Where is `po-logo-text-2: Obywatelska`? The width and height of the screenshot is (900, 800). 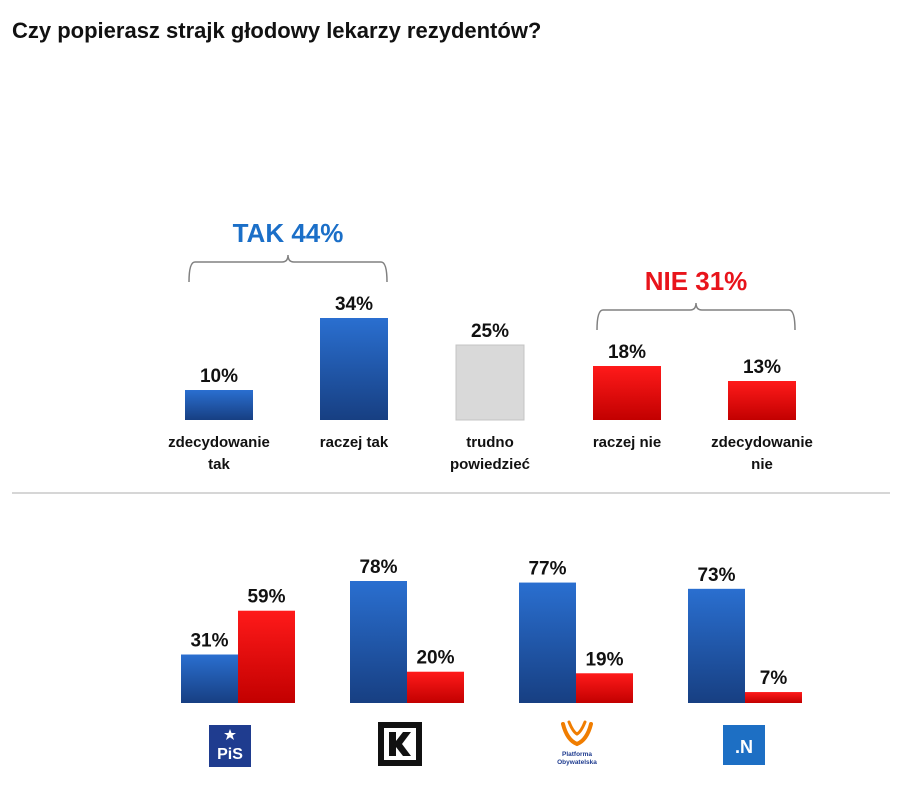
po-logo-text-2: Obywatelska is located at coordinates (577, 762).